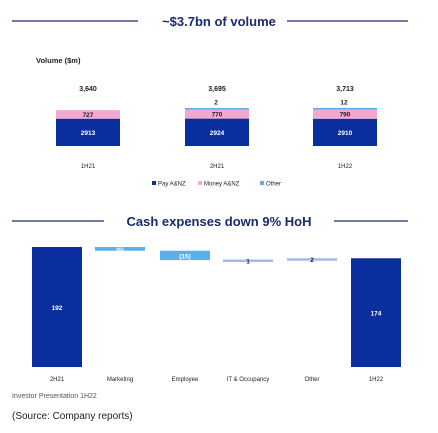  I want to click on bar-value-label: 2913, so click(88, 133).